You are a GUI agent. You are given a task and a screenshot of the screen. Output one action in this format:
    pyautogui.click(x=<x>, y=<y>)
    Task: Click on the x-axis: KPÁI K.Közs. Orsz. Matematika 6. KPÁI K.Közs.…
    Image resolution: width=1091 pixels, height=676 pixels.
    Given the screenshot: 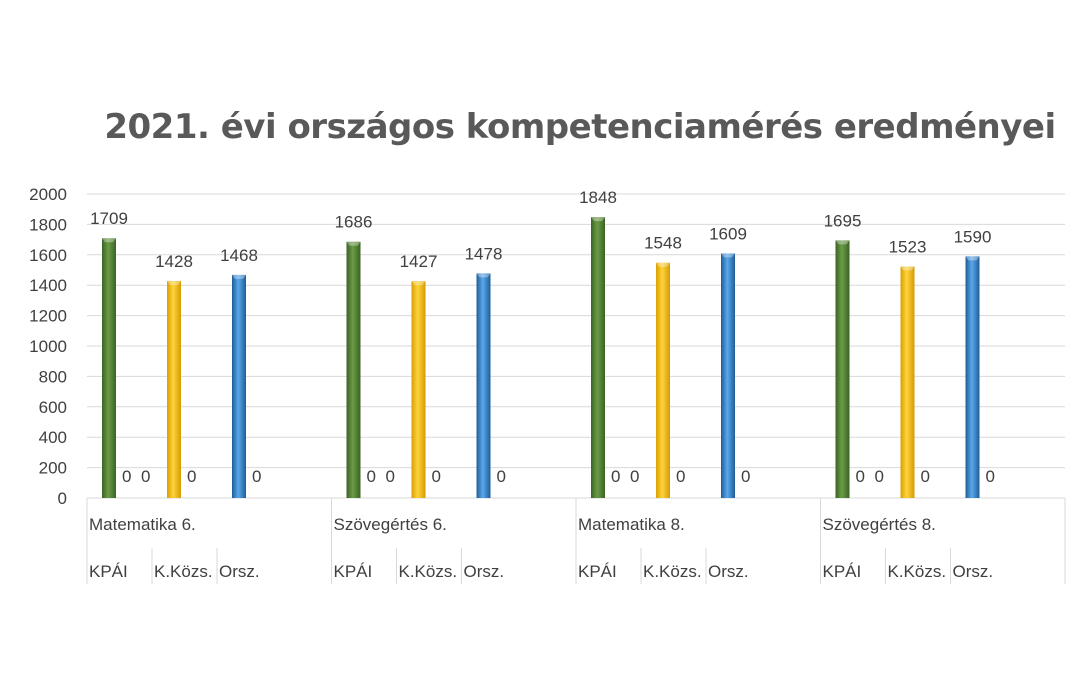 What is the action you would take?
    pyautogui.click(x=576, y=541)
    